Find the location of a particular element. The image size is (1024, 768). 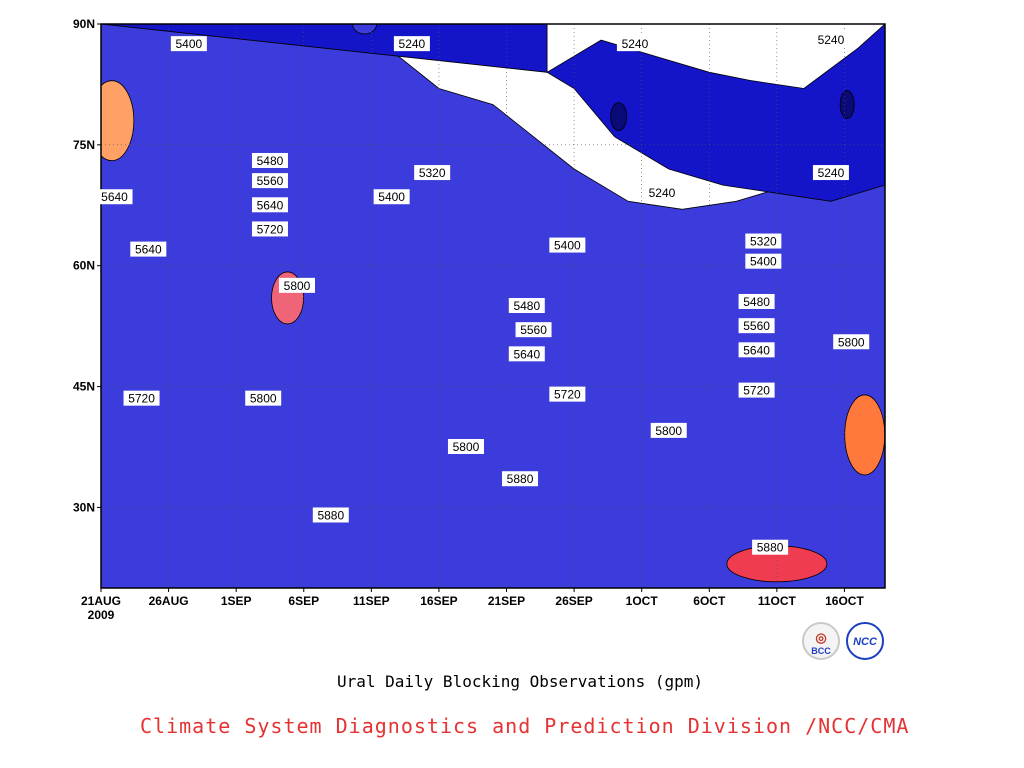

contour-label: 5320 is located at coordinates (432, 173).